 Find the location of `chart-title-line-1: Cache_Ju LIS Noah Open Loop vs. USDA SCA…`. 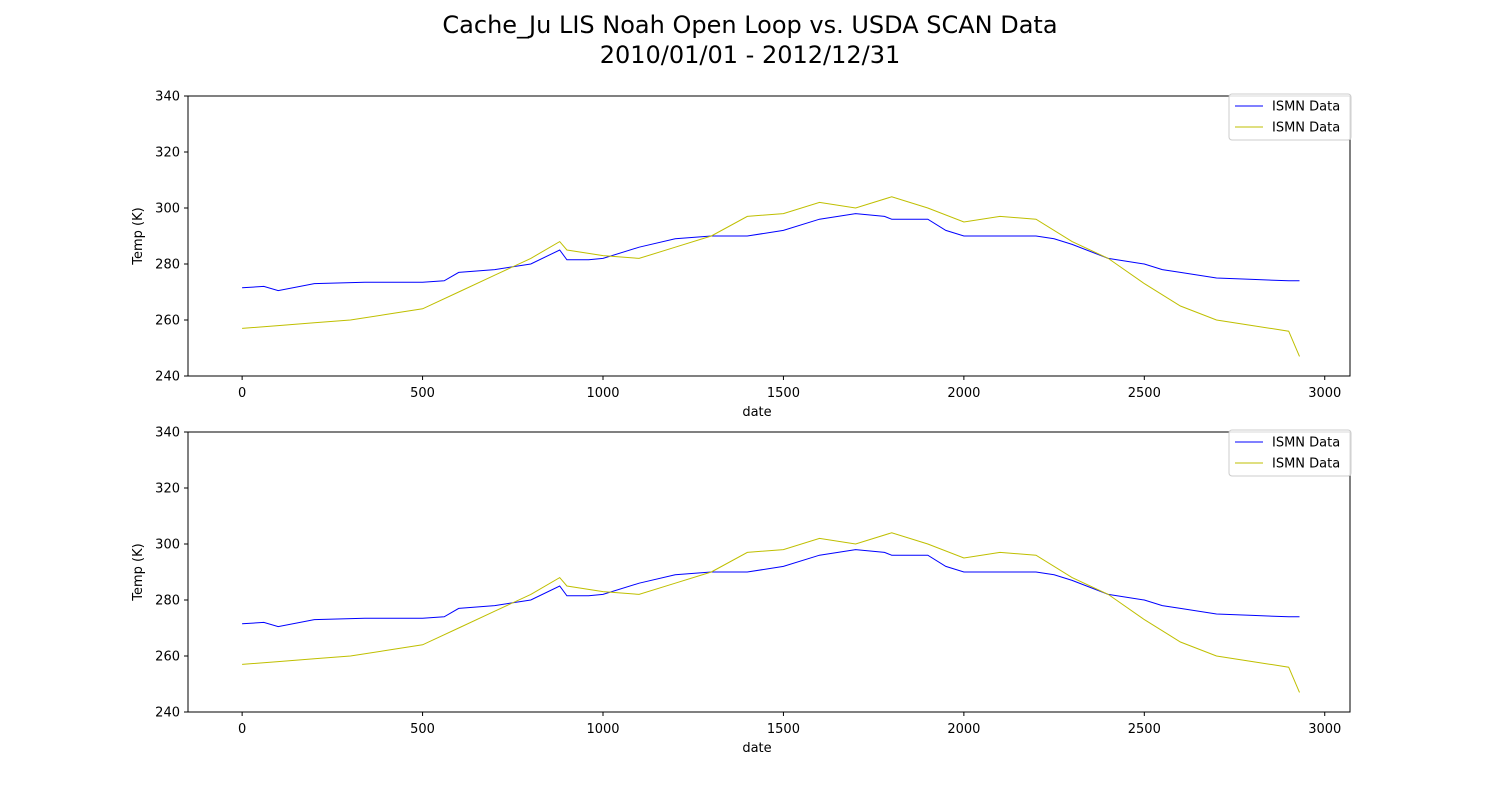

chart-title-line-1: Cache_Ju LIS Noah Open Loop vs. USDA SCA… is located at coordinates (750, 25).